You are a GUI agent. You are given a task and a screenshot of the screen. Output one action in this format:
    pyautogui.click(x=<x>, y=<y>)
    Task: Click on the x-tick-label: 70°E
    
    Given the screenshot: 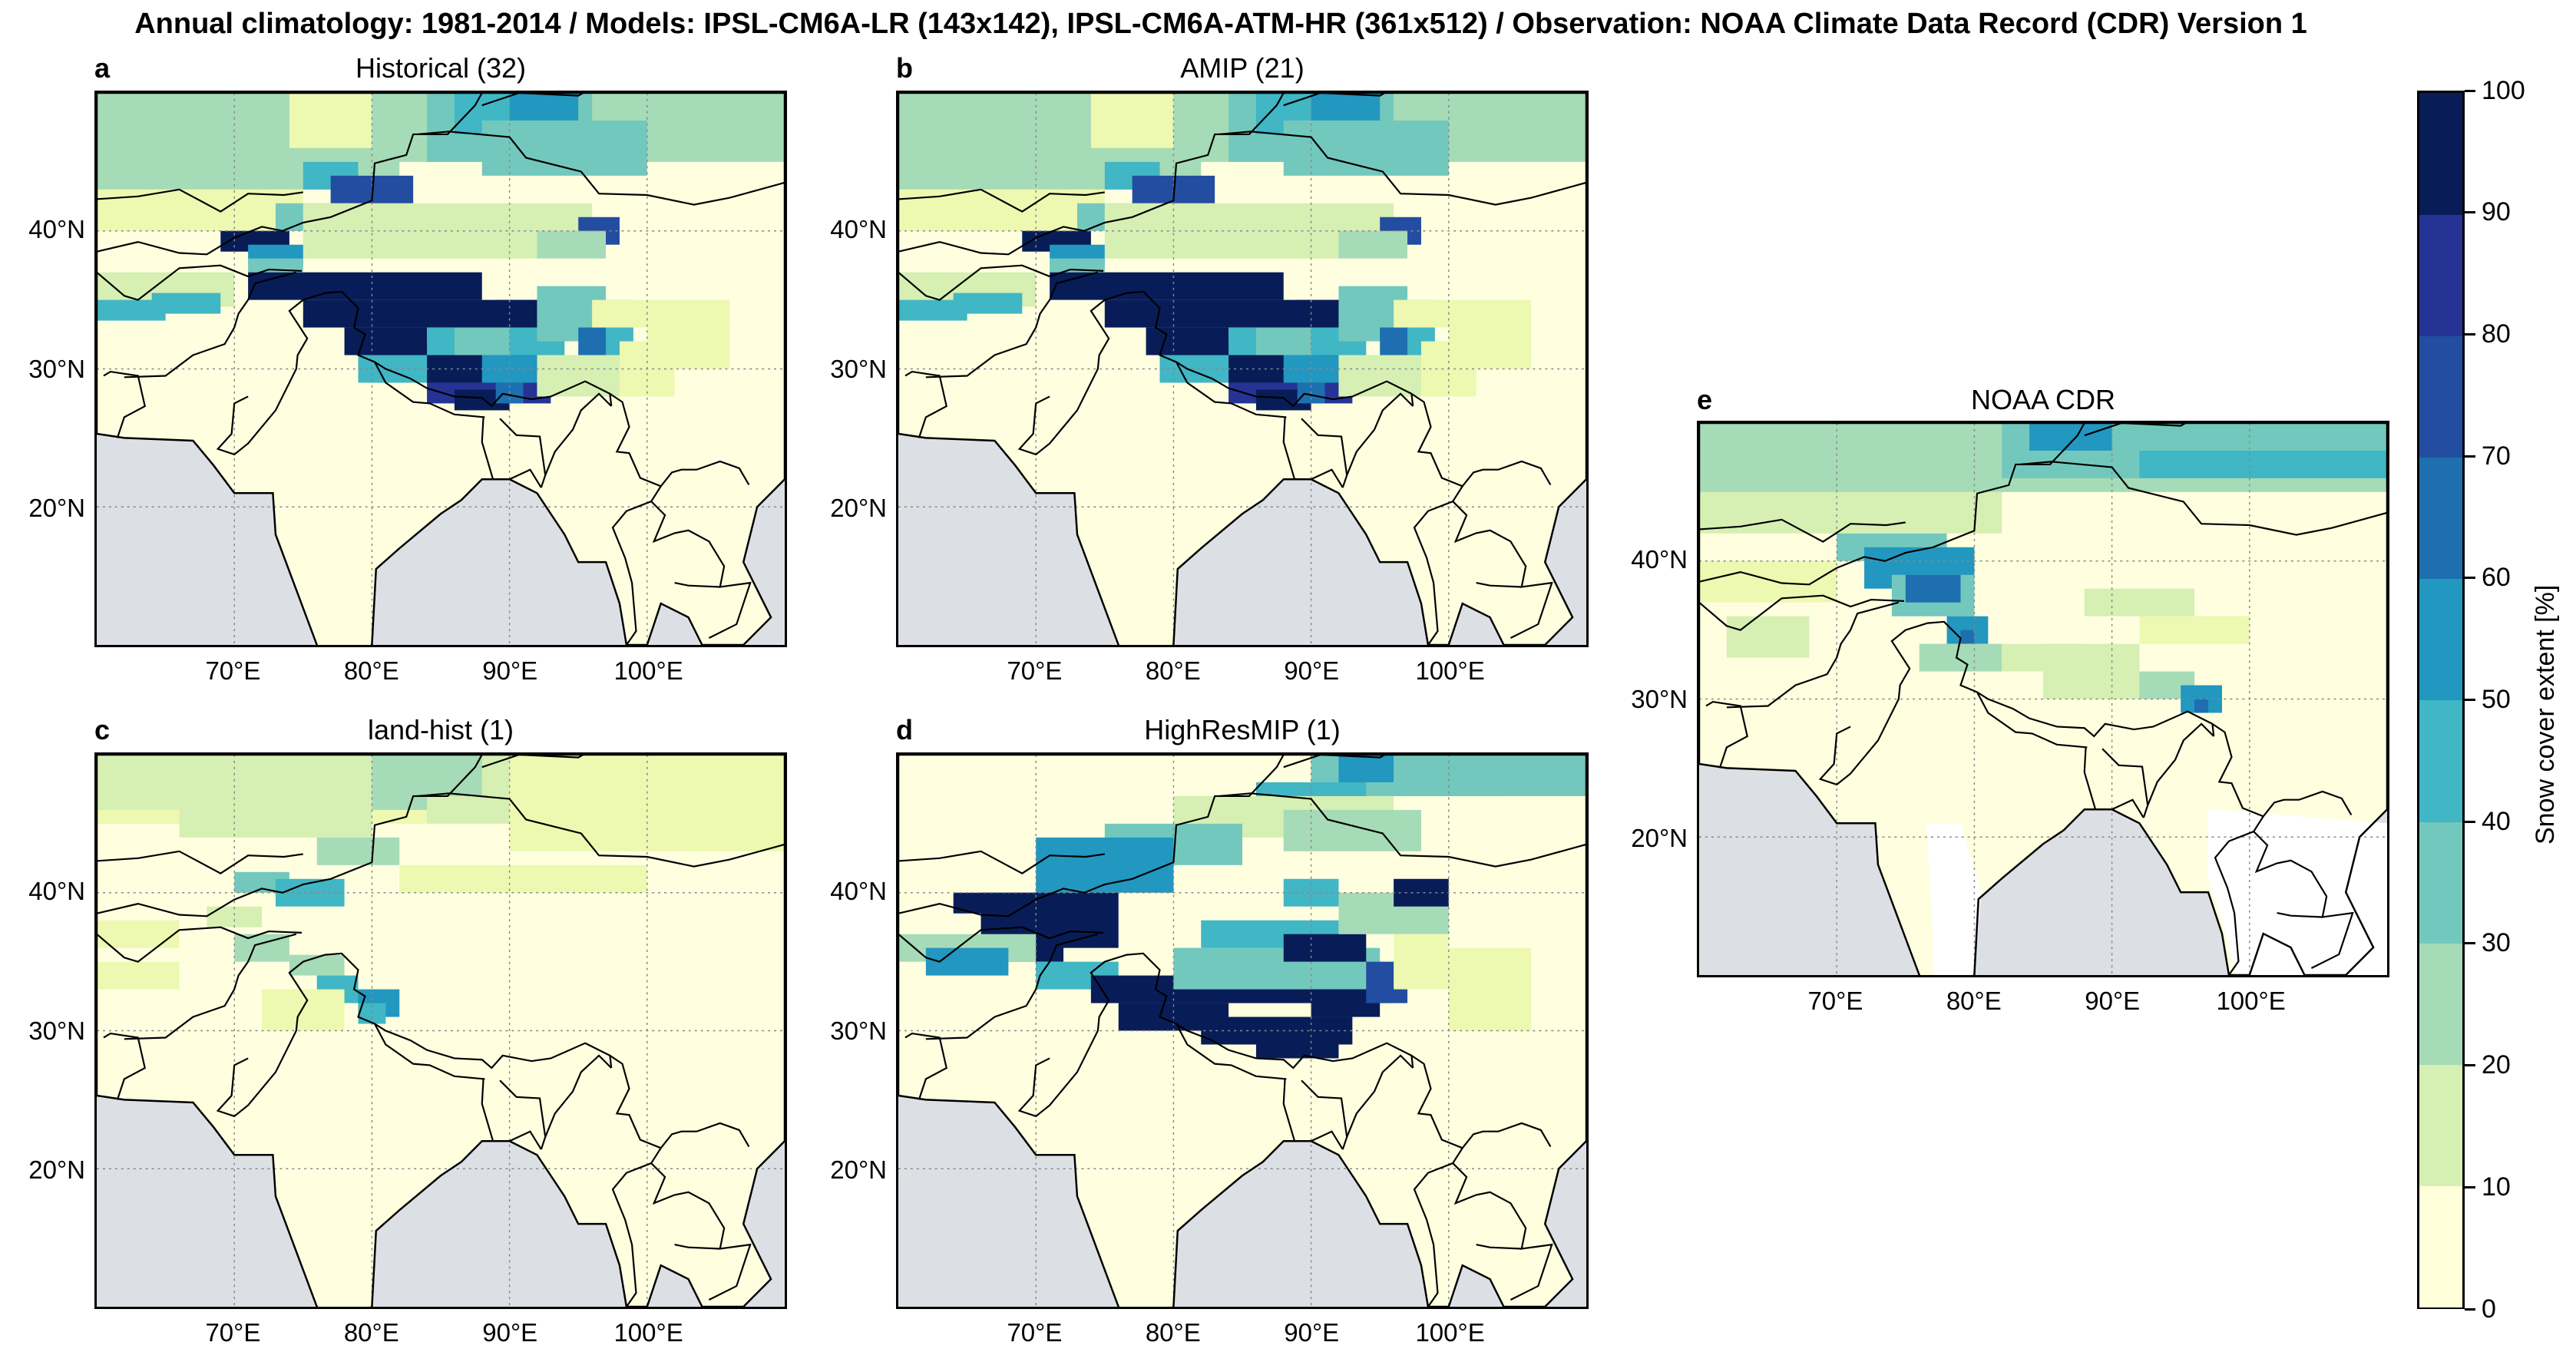 What is the action you would take?
    pyautogui.click(x=233, y=670)
    